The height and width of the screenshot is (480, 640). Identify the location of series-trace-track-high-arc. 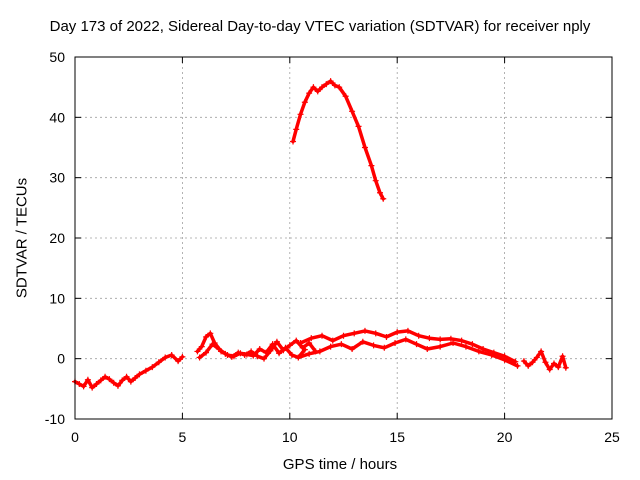
(338, 140).